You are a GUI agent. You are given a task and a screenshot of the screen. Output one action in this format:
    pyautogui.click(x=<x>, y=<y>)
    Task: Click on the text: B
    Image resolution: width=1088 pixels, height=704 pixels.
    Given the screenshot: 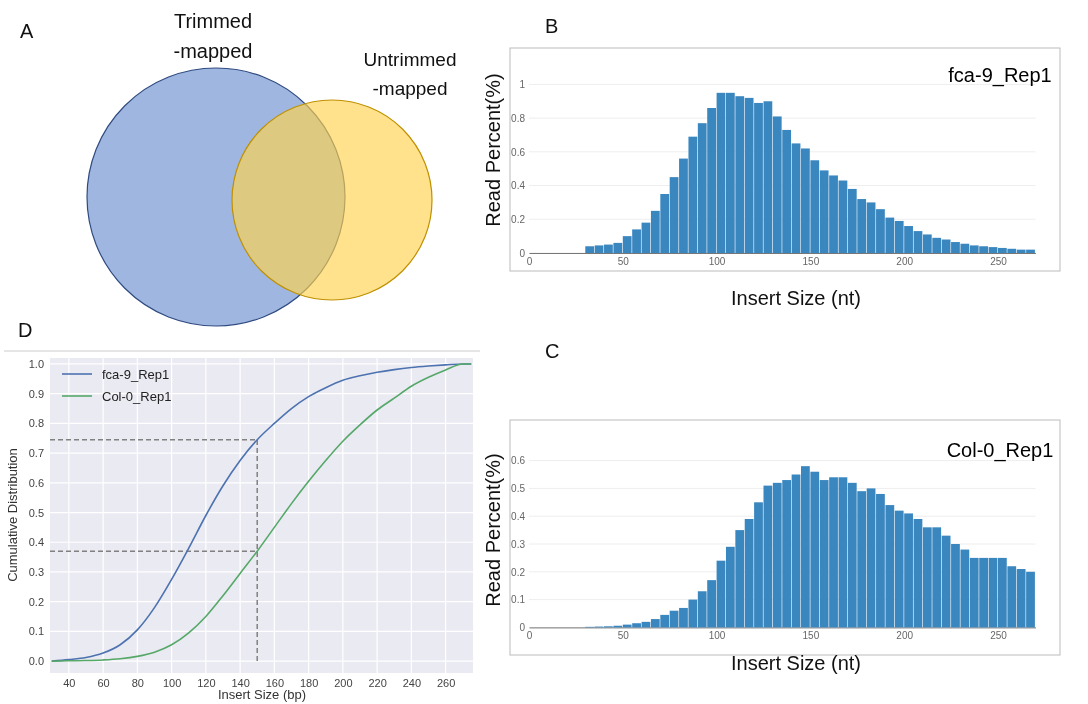 What is the action you would take?
    pyautogui.click(x=552, y=26)
    